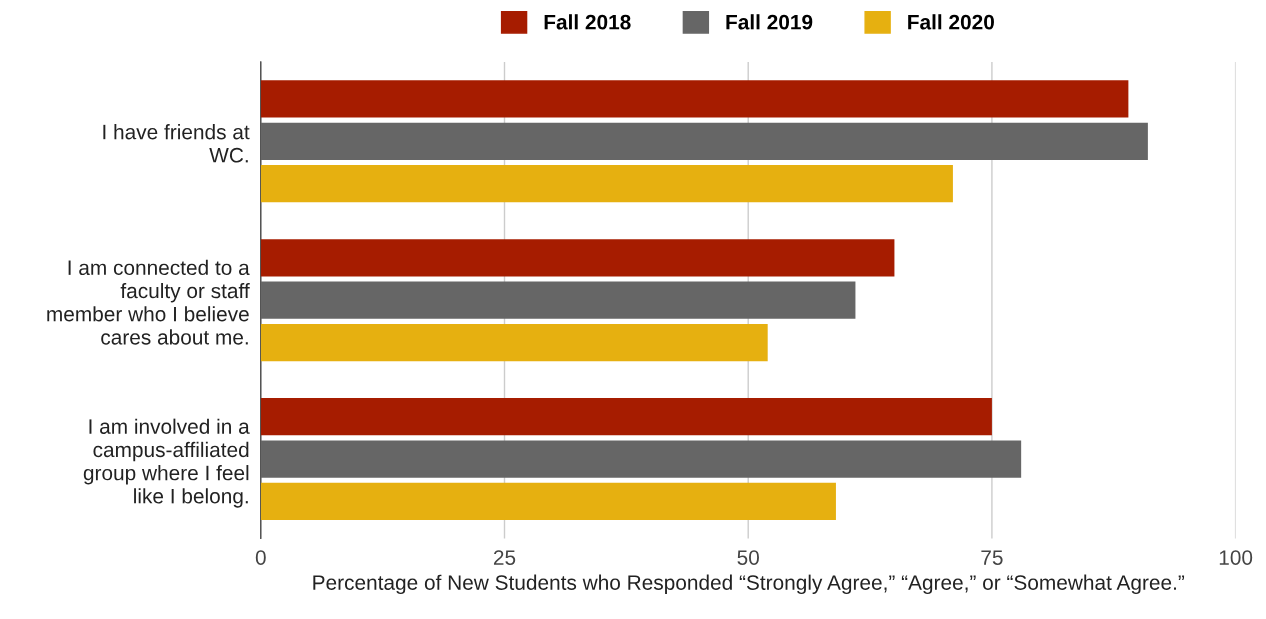 This screenshot has width=1266, height=619. What do you see at coordinates (1236, 557) in the screenshot?
I see `x-tick-label: 100` at bounding box center [1236, 557].